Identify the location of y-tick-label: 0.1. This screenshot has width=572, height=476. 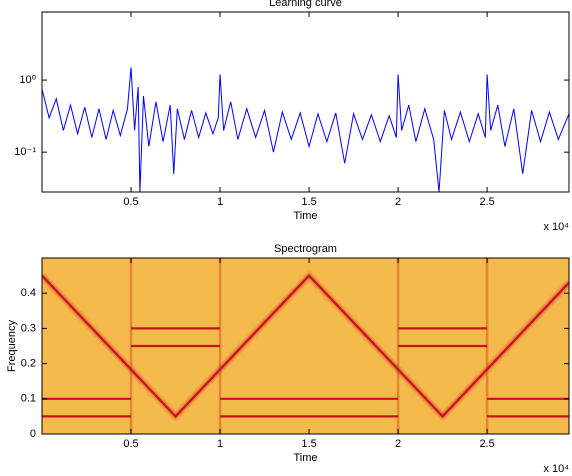
(28, 399).